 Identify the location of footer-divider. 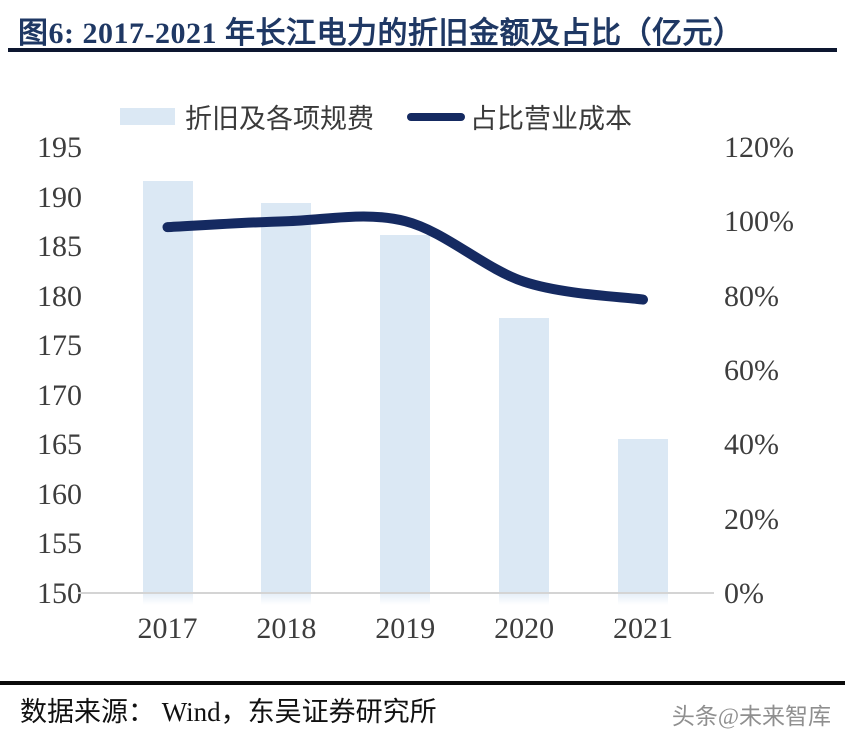
(422, 683).